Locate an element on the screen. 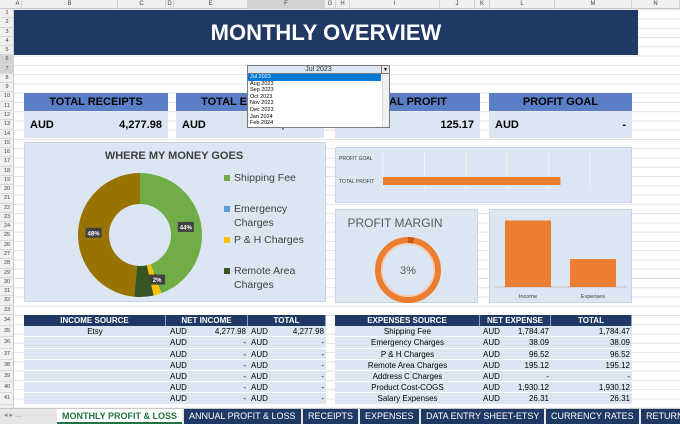 The width and height of the screenshot is (680, 424). sheet-tab: CURRENCY RATES is located at coordinates (592, 416).